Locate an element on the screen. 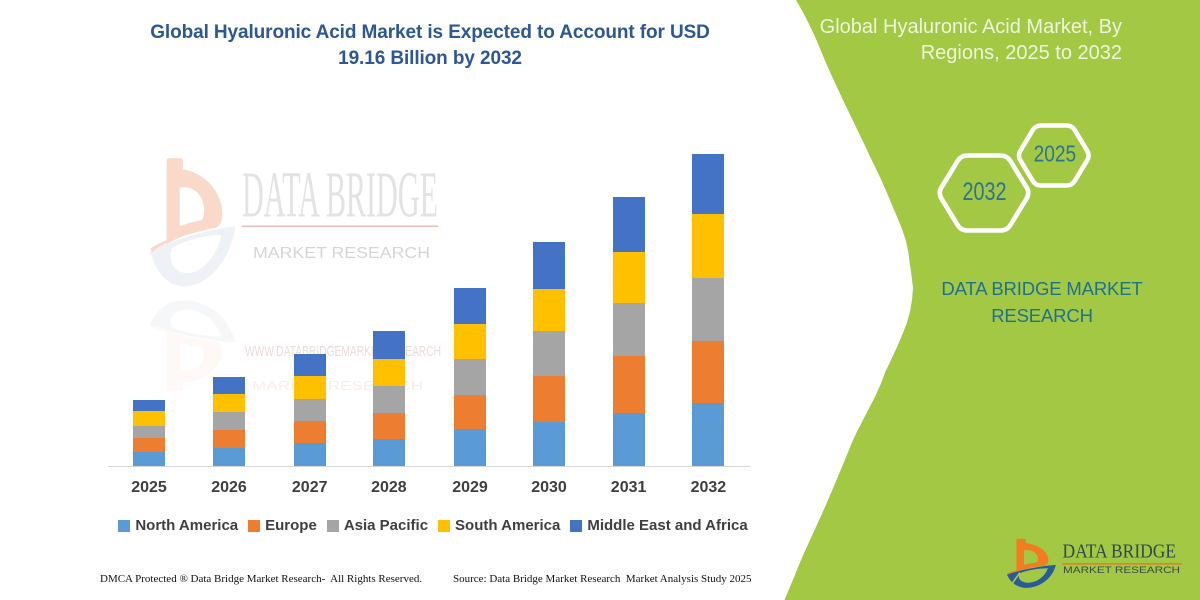 This screenshot has width=1200, height=600. svg-text: WWW.DATABRIDGEMARKETRESEARCH is located at coordinates (343, 351).